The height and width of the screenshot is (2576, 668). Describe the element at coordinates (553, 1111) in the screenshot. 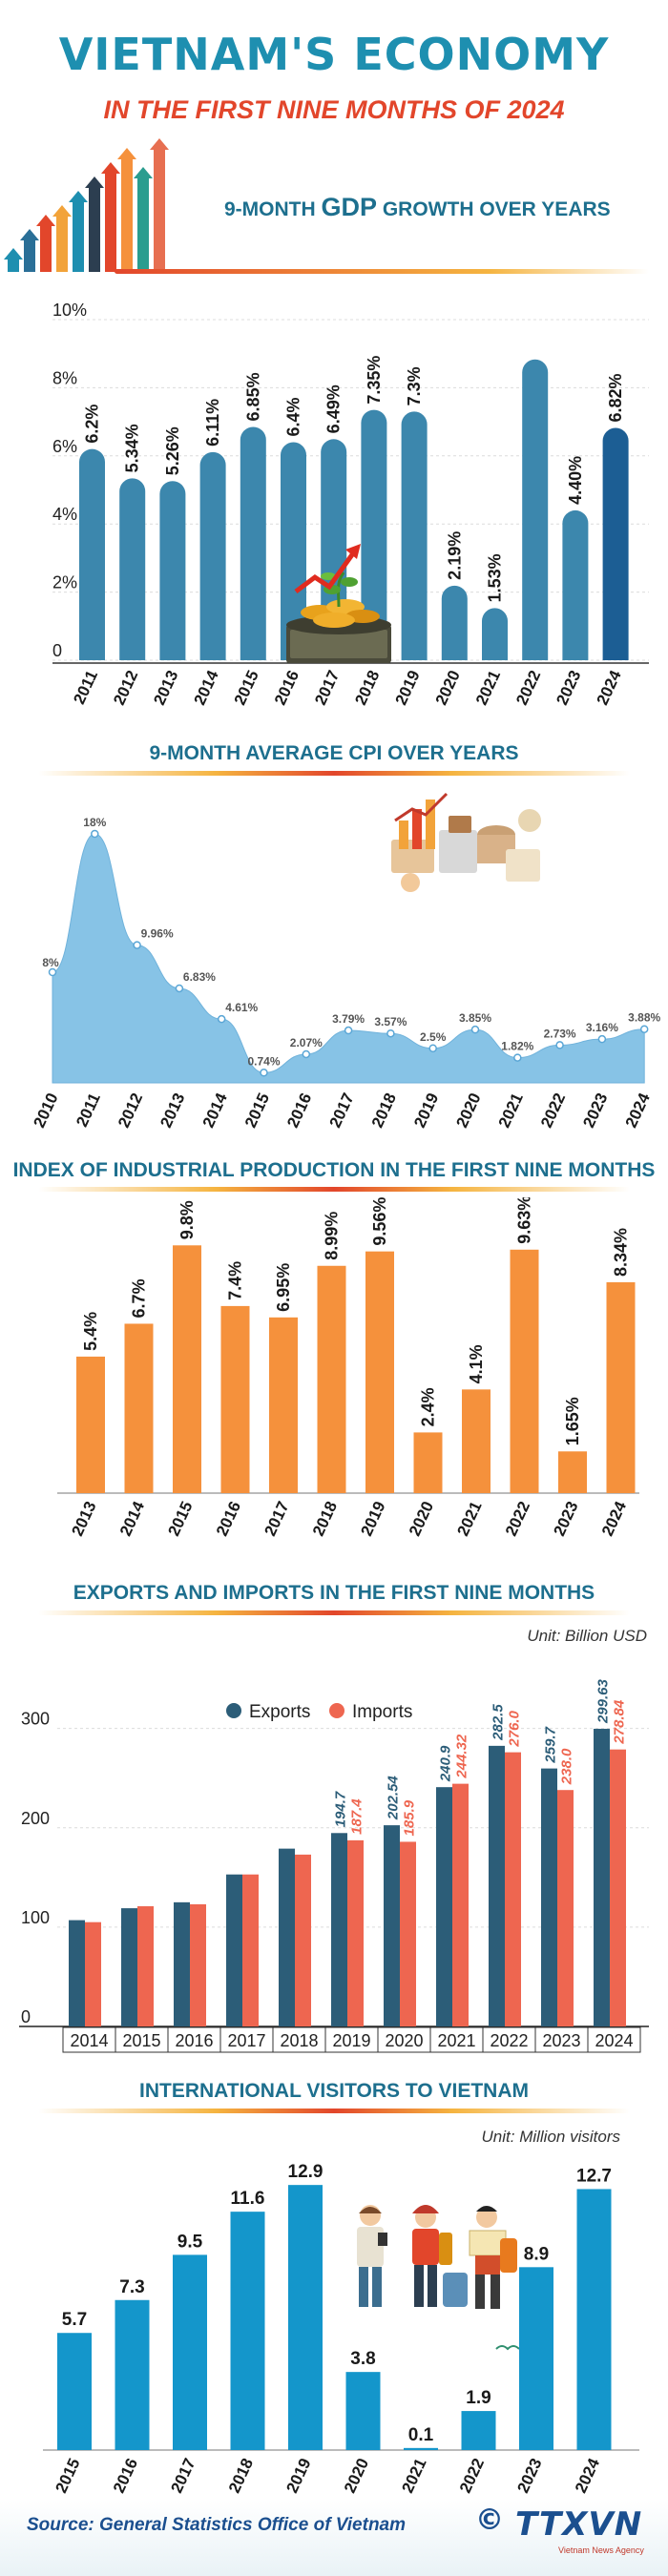

I see `cpi-x-tick: 2022` at that location.